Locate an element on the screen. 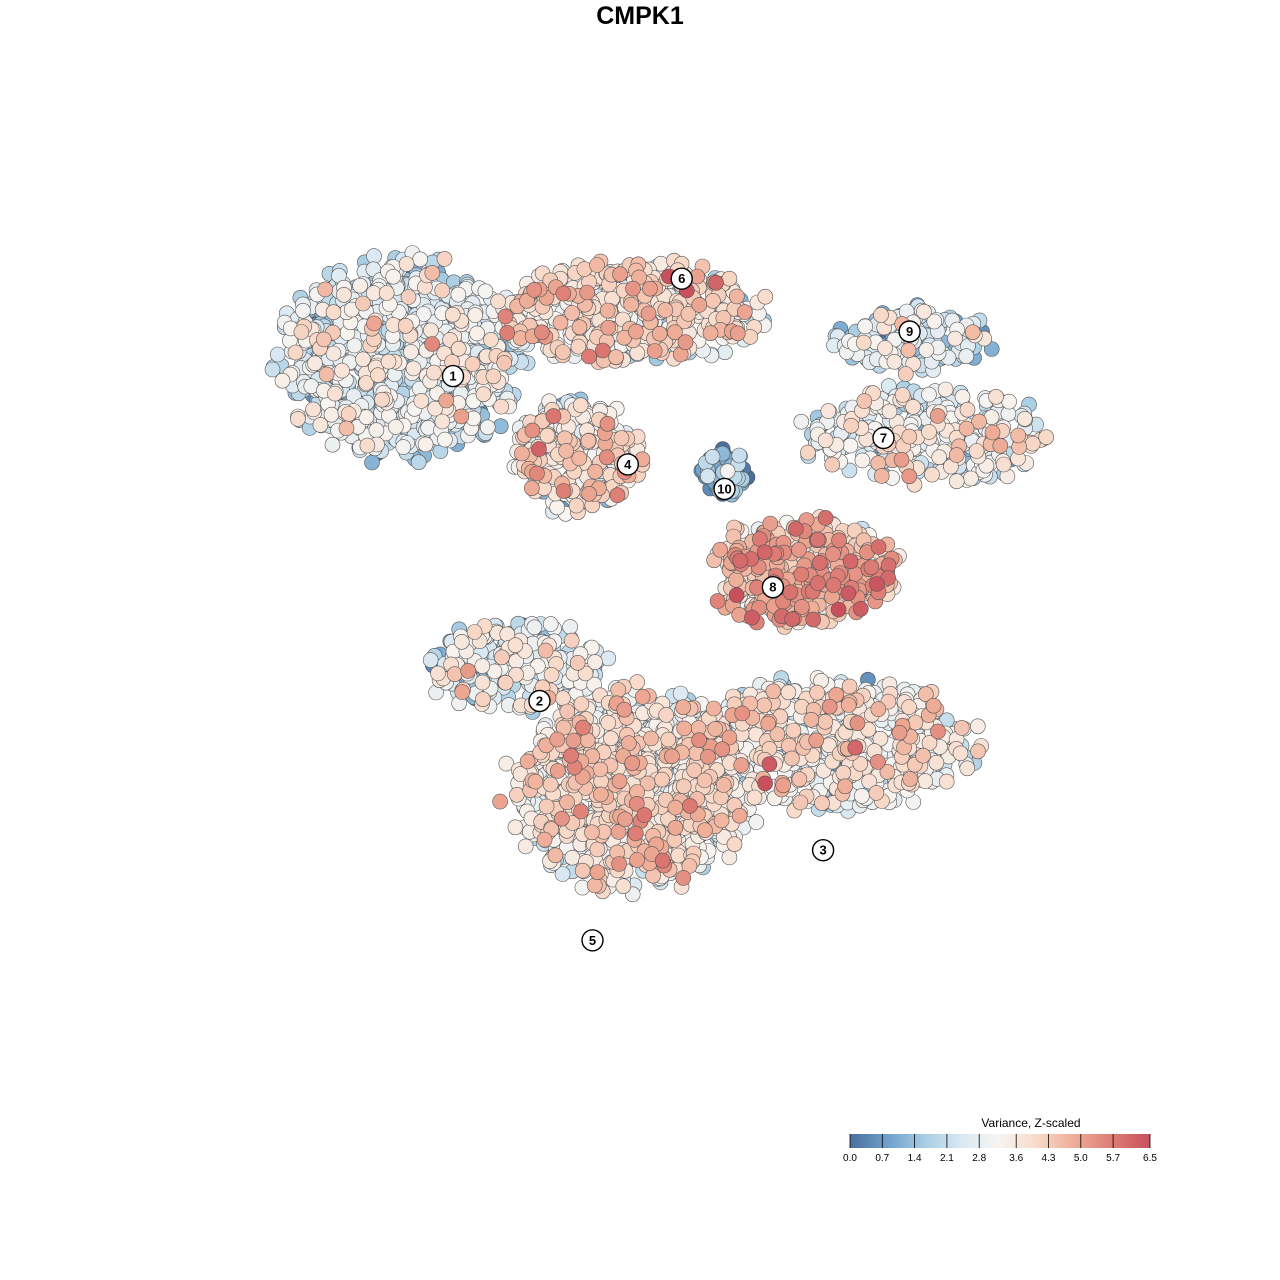 This screenshot has width=1280, height=1280. cluster-label-text: 3 is located at coordinates (822, 850).